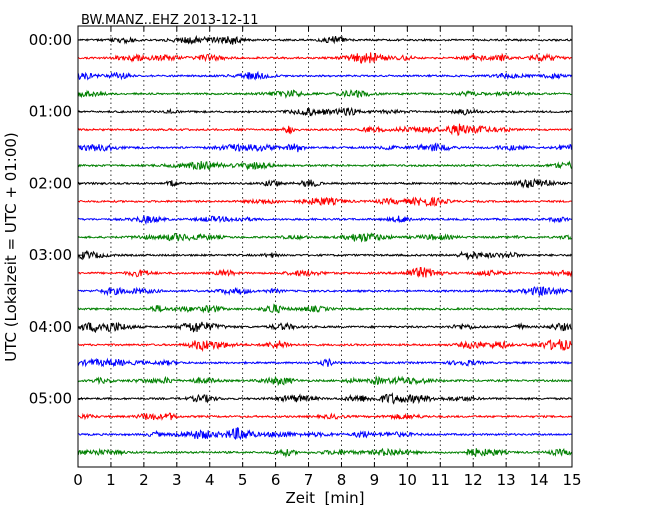  I want to click on y-tick-label: 04:00, so click(50, 327).